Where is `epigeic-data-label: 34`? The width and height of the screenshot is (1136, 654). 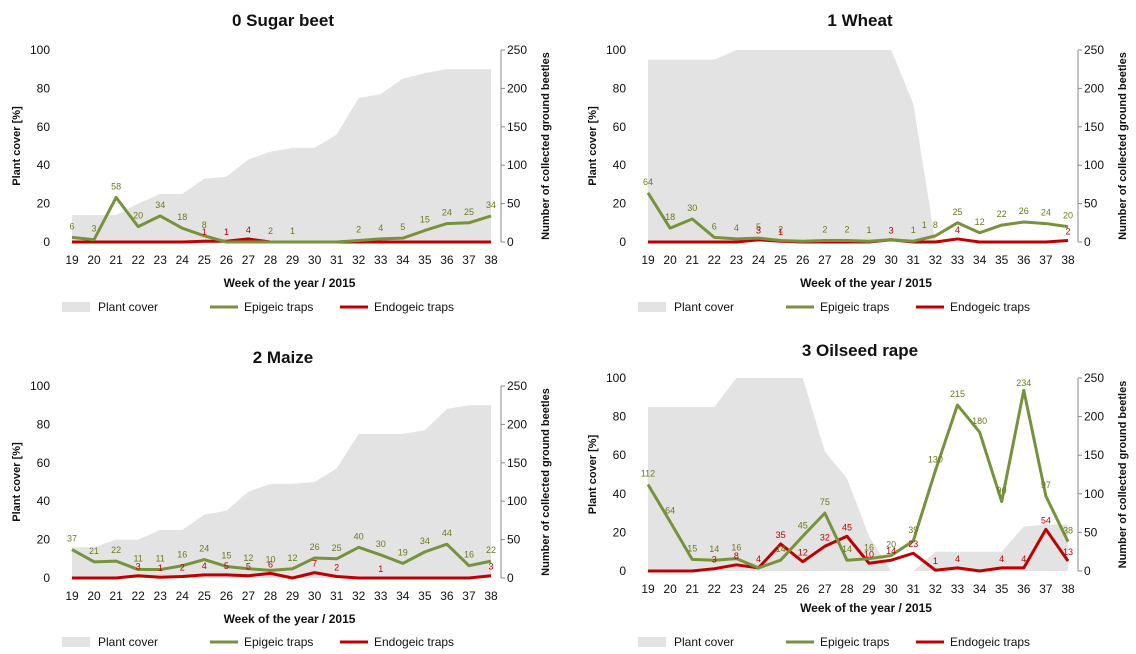 epigeic-data-label: 34 is located at coordinates (491, 205).